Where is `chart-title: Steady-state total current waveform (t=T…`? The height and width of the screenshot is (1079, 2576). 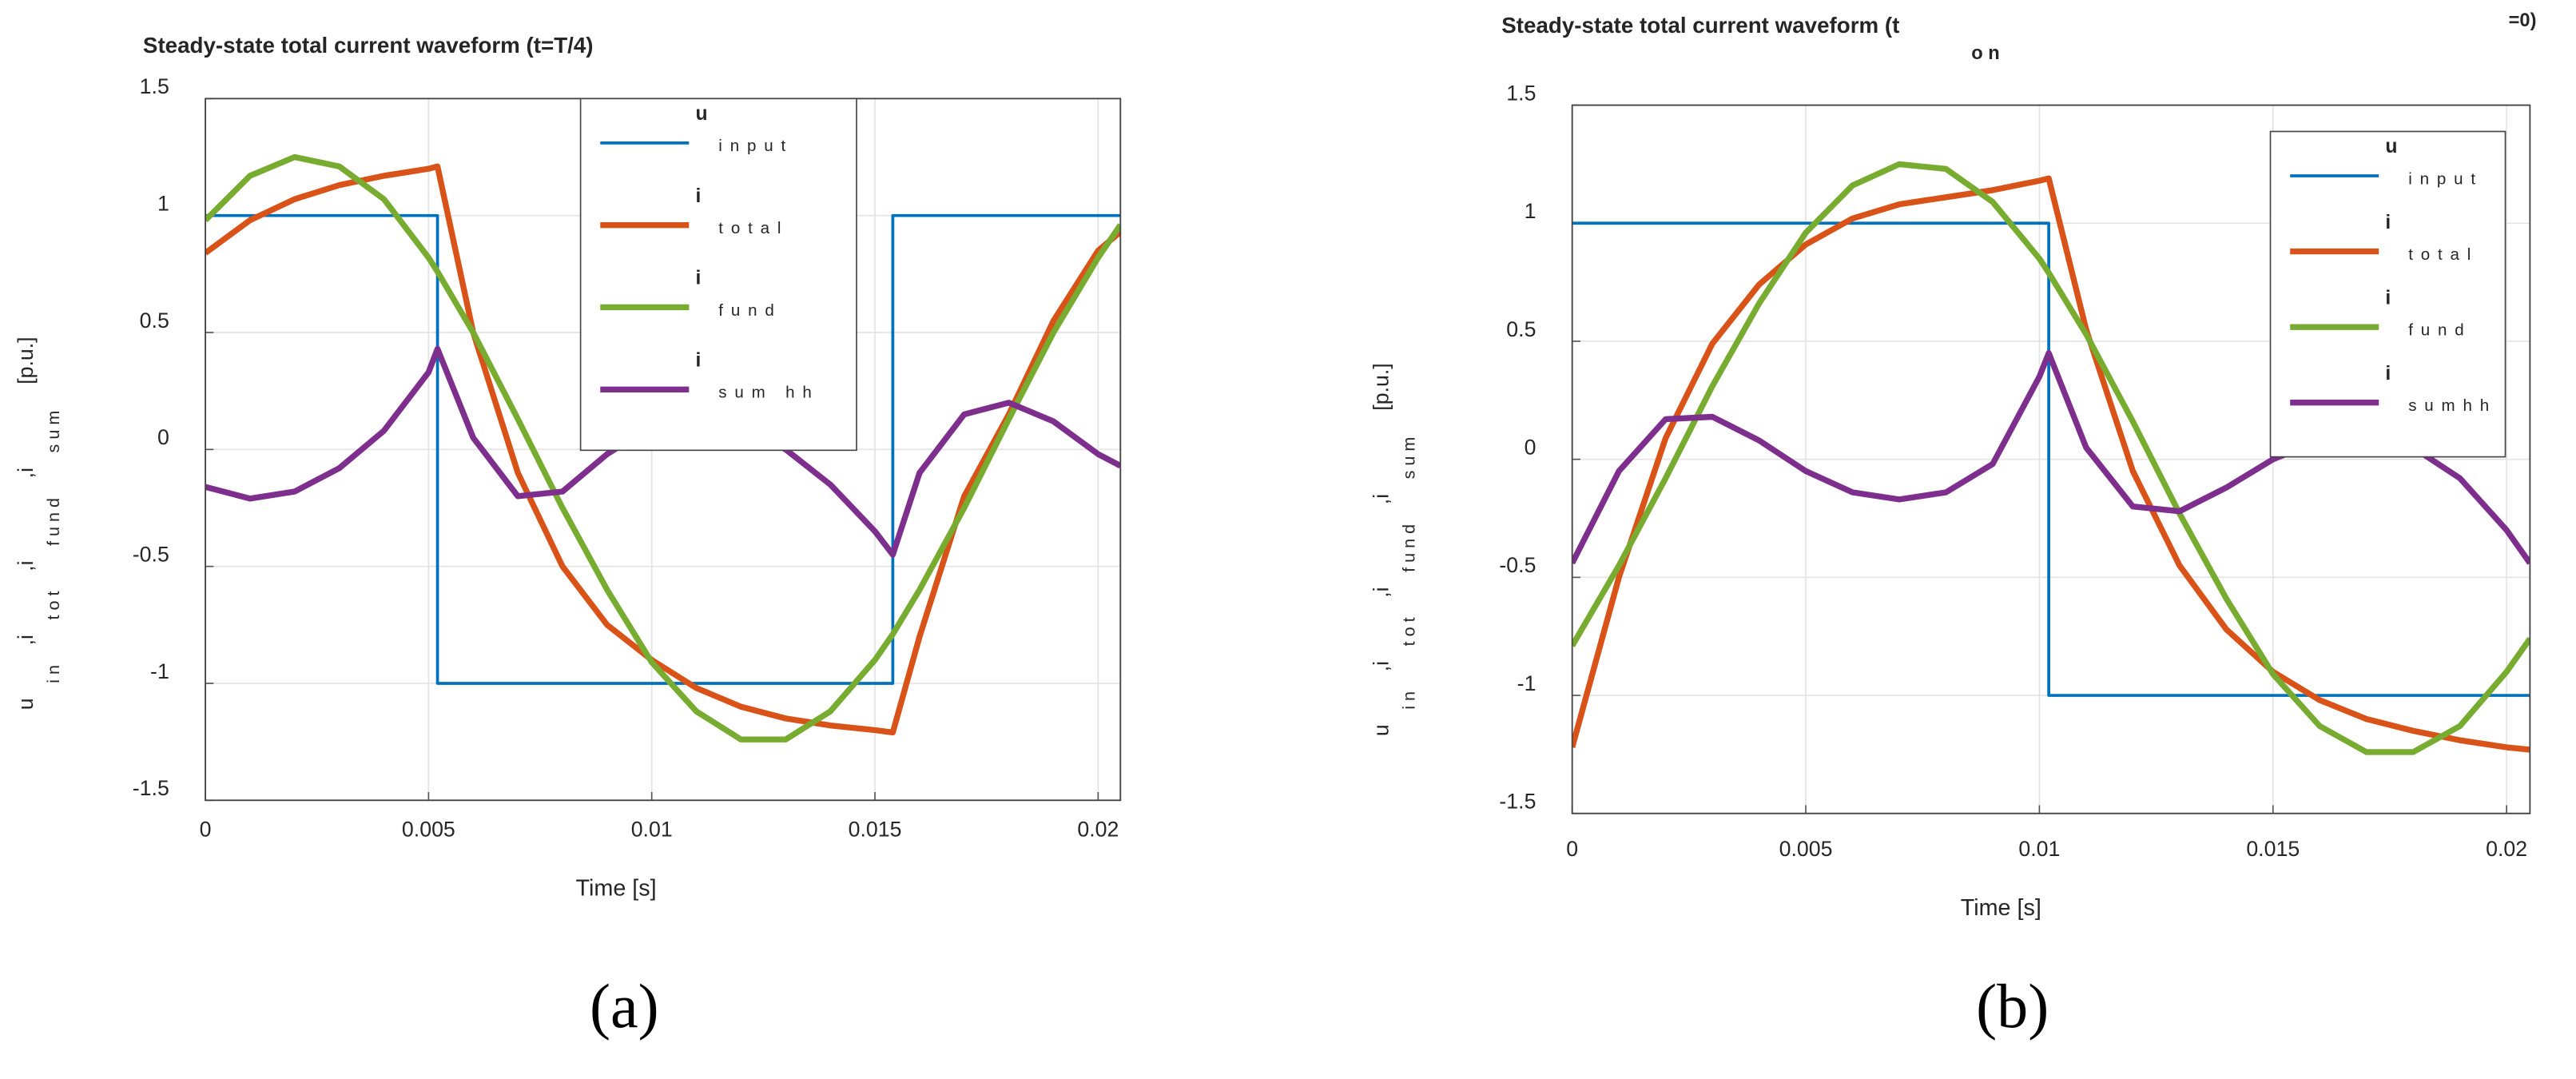
chart-title: Steady-state total current waveform (t=T… is located at coordinates (368, 45).